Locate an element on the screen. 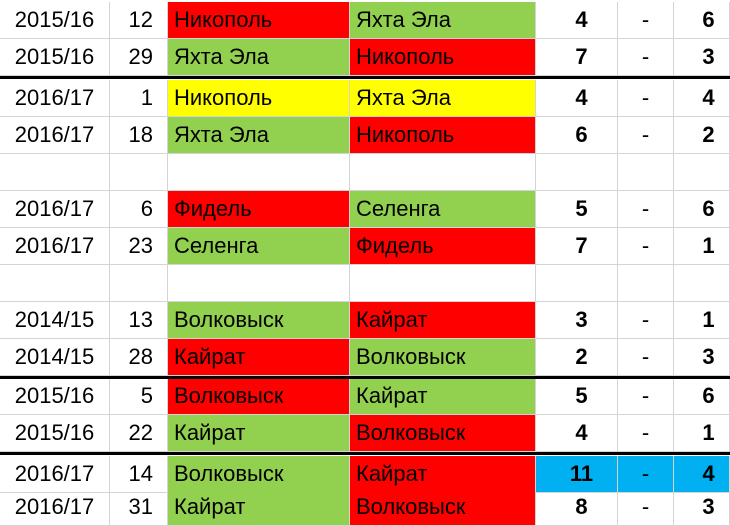  round-cell: 6 is located at coordinates (139, 209).